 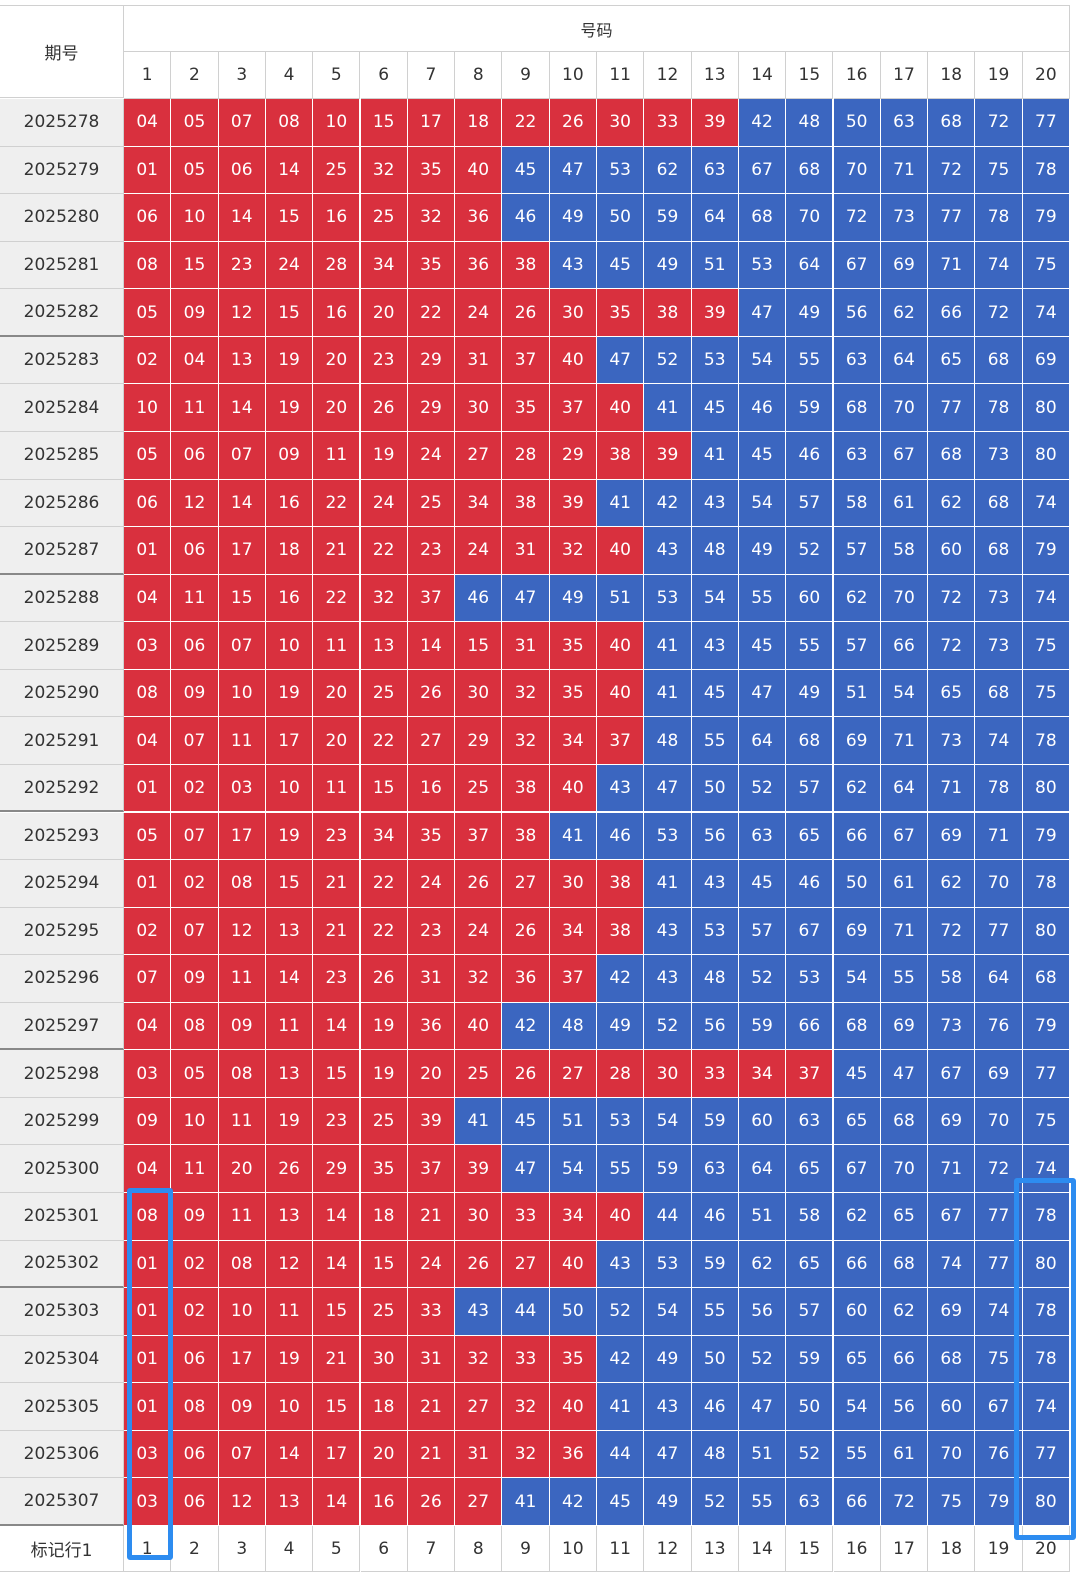 I want to click on number-cell: 60, so click(x=810, y=598).